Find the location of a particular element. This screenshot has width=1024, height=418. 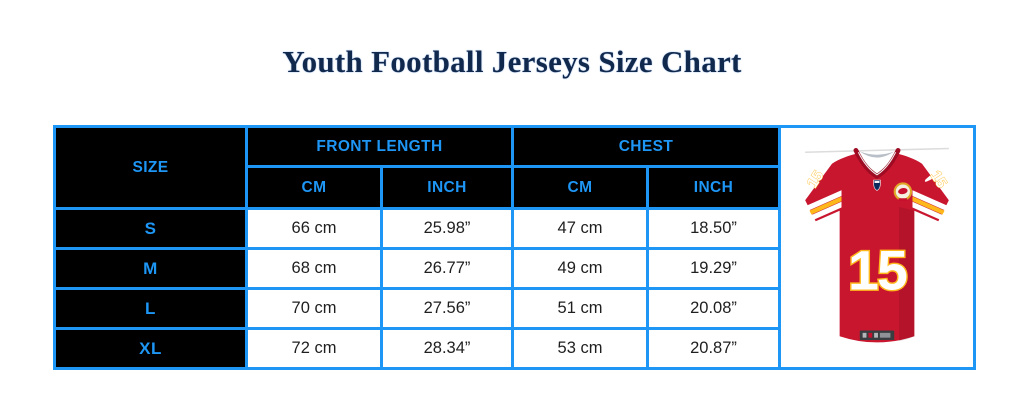

col-header-front-length: FRONT LENGTH is located at coordinates (379, 146).